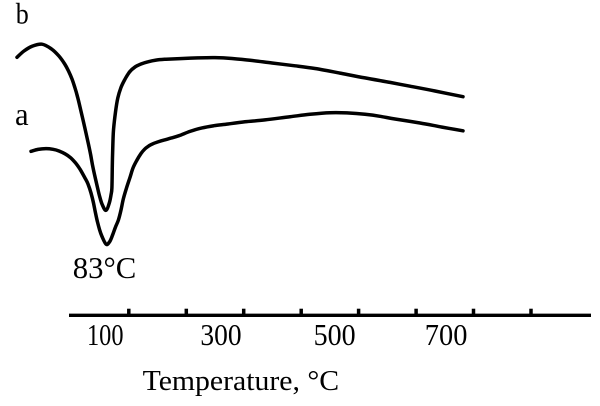 Image resolution: width=600 pixels, height=406 pixels. What do you see at coordinates (446, 334) in the screenshot?
I see `svg-text: 700` at bounding box center [446, 334].